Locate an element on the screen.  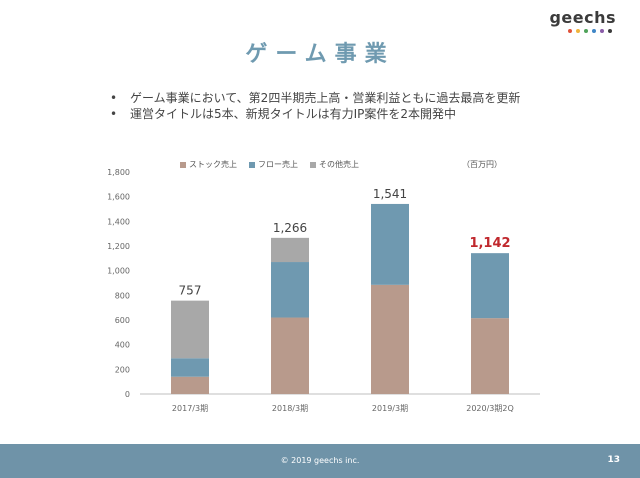
legend-item-other: その他売上 is located at coordinates (334, 164).